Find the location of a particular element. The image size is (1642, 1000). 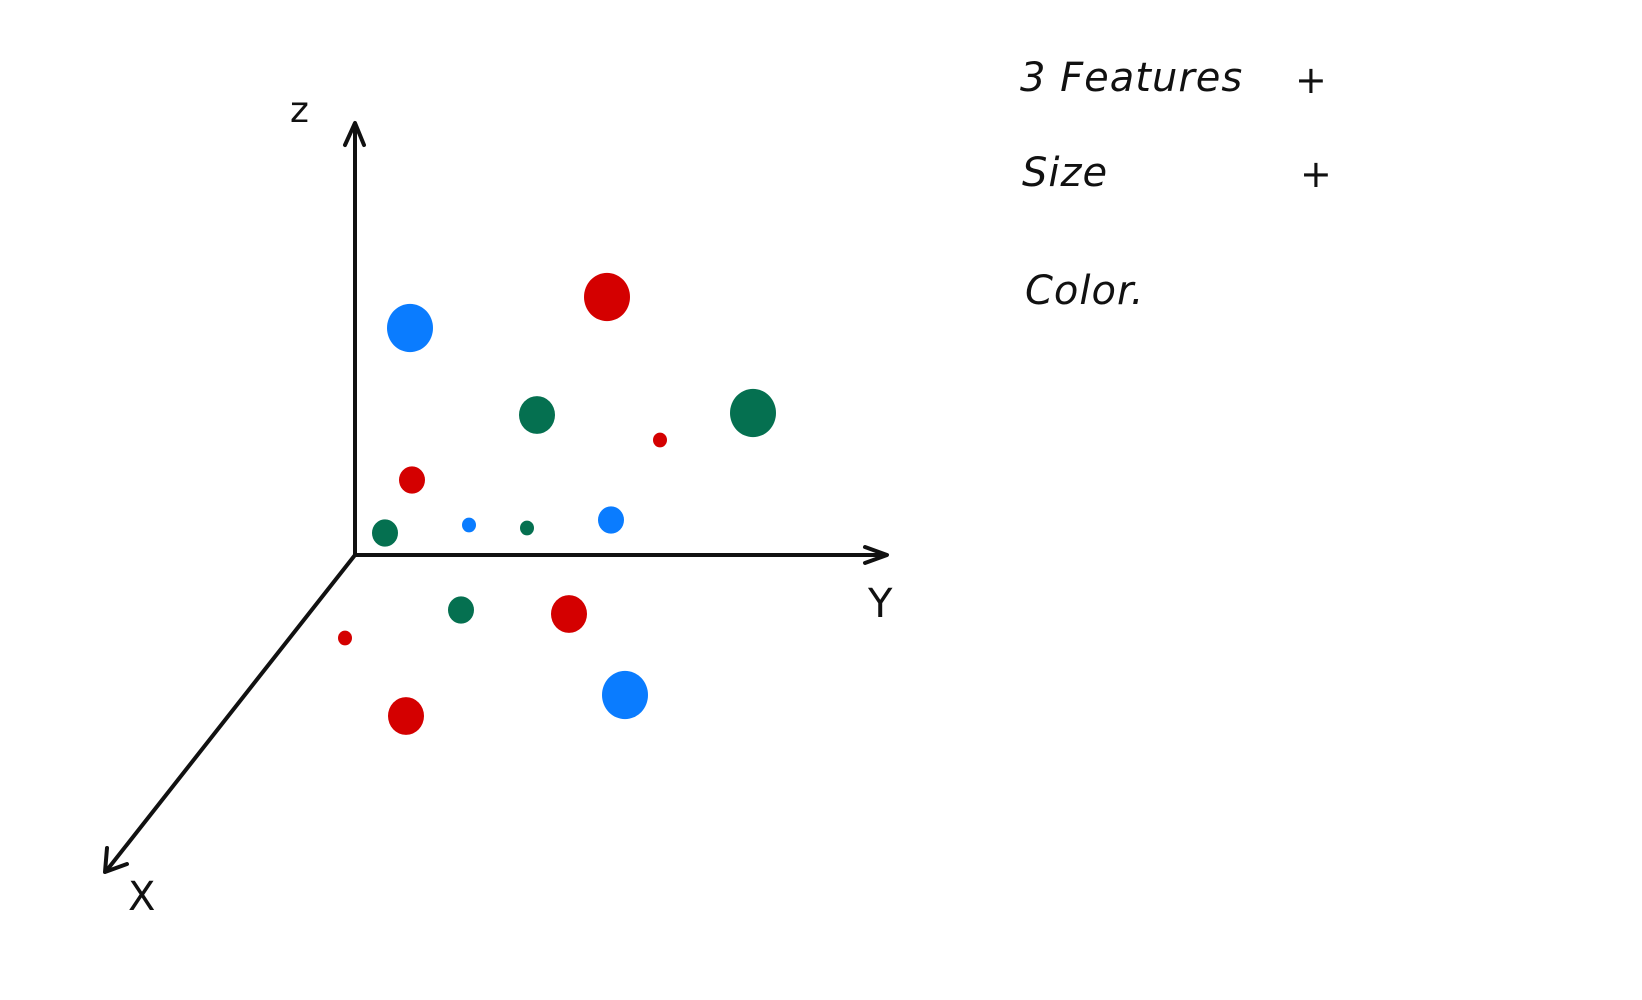

y-axis-arrowhead is located at coordinates (876, 555).